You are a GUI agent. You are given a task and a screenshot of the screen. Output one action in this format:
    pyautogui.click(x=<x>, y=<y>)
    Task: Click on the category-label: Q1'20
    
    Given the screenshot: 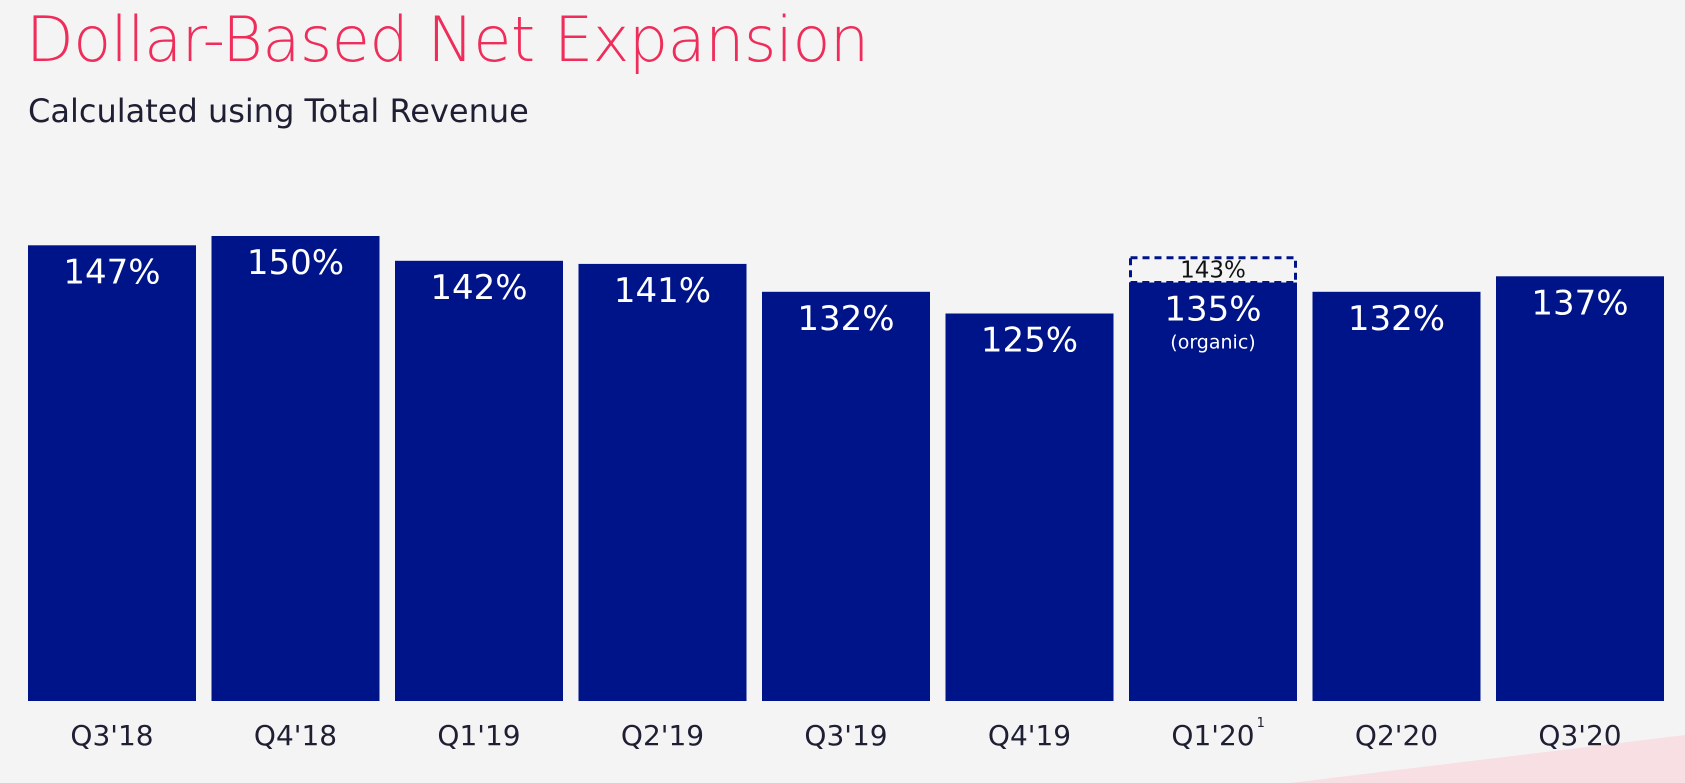 What is the action you would take?
    pyautogui.click(x=1212, y=735)
    